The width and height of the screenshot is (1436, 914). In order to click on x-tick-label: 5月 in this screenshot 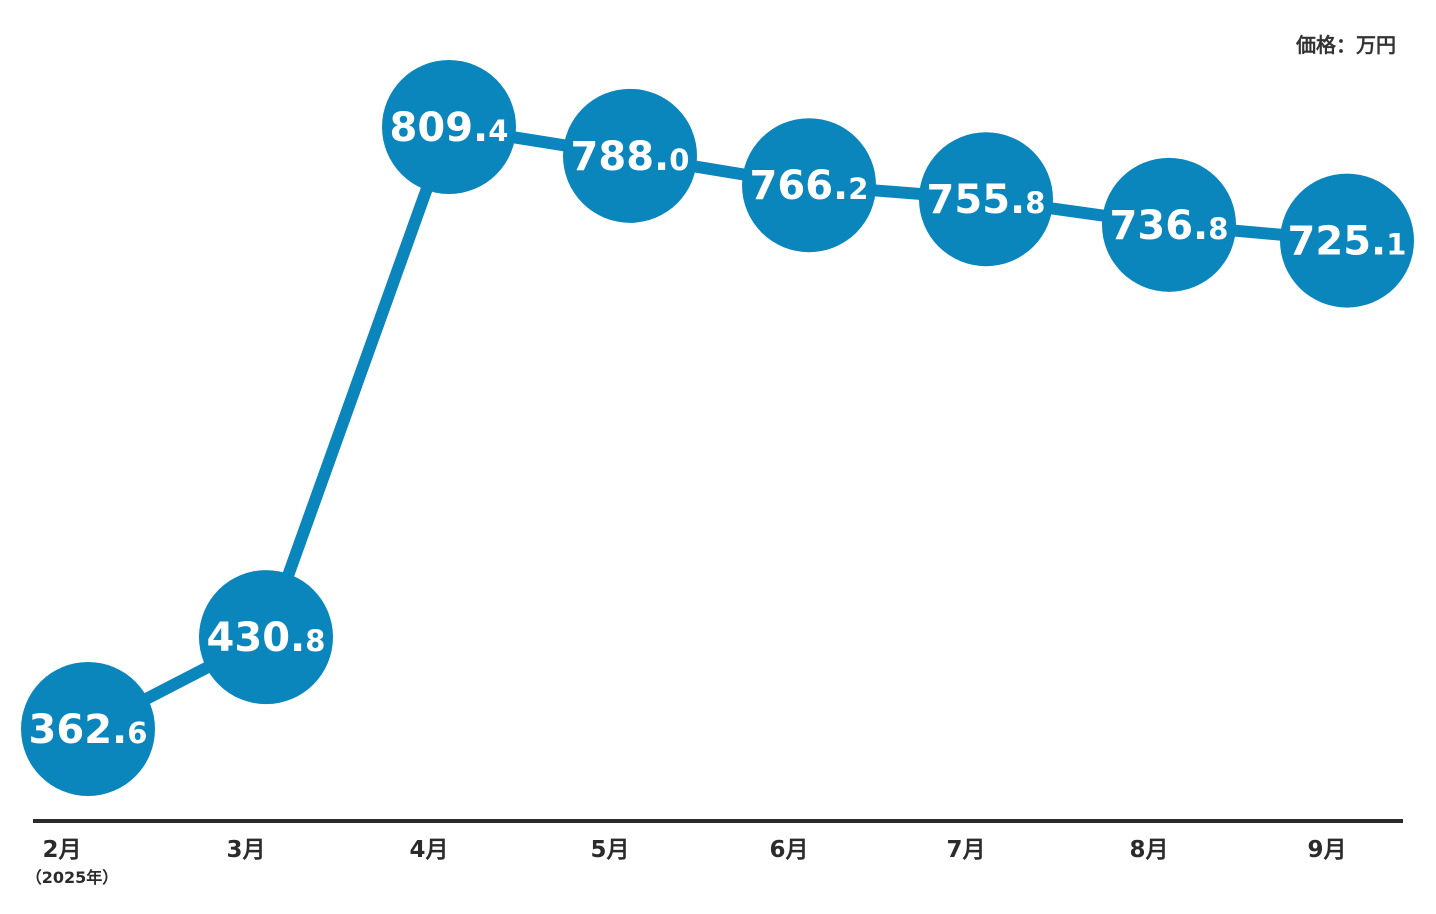, I will do `click(609, 850)`.